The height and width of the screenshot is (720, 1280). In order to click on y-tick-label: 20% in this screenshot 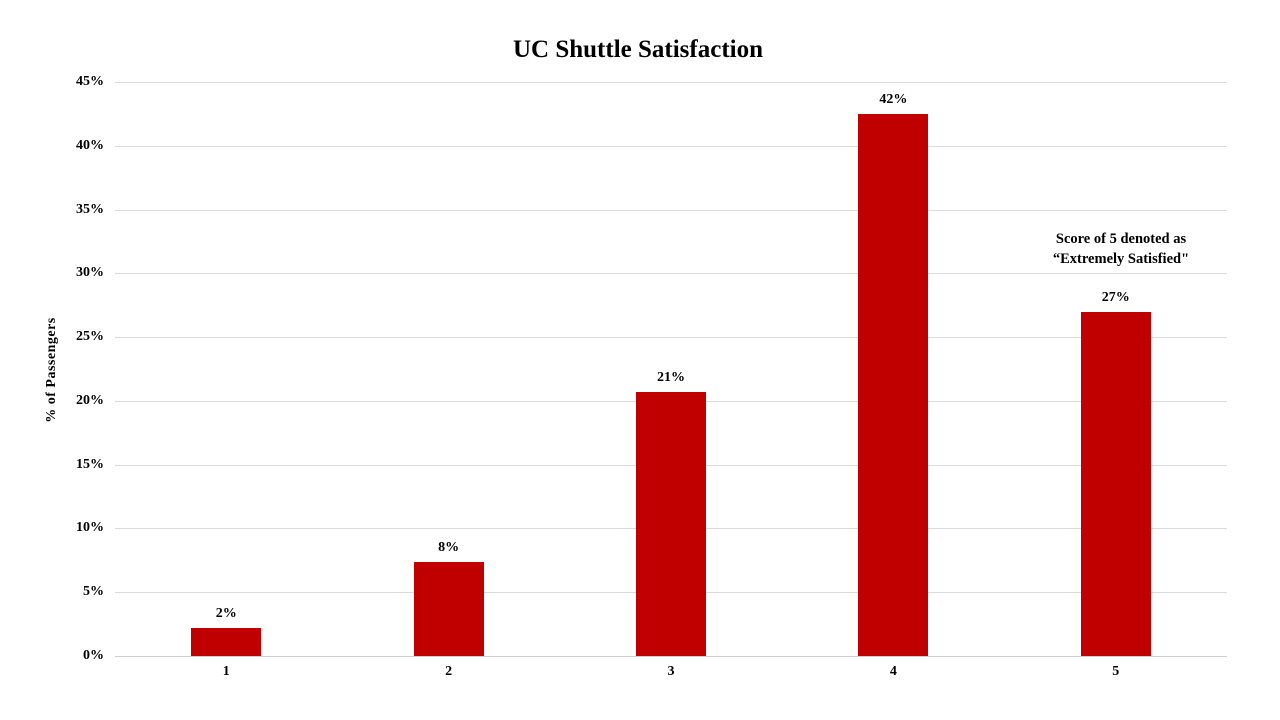, I will do `click(90, 400)`.